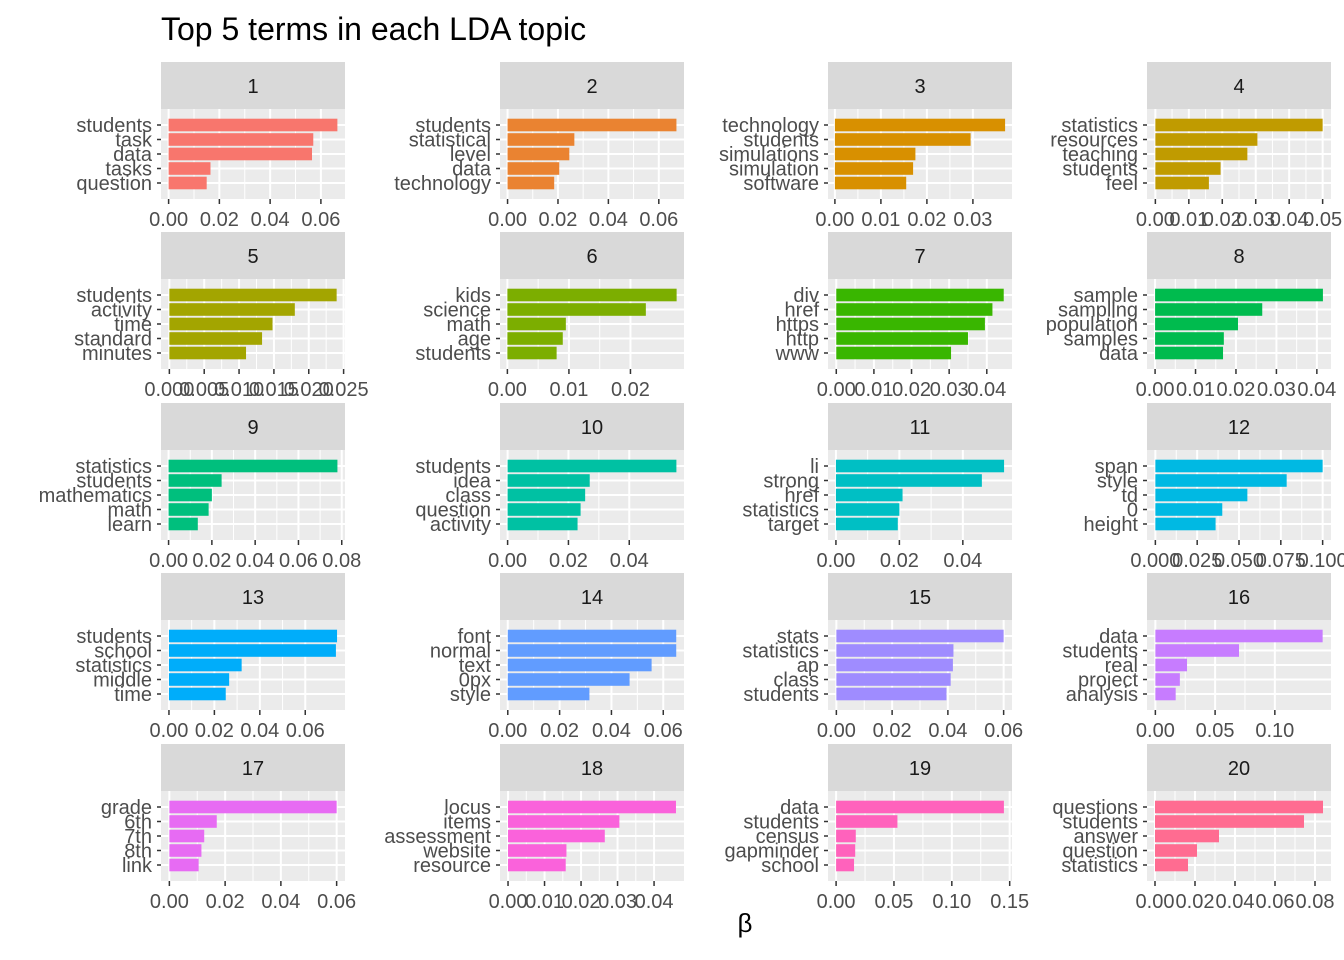 The image size is (1344, 960). I want to click on bar-project, so click(1167, 679).